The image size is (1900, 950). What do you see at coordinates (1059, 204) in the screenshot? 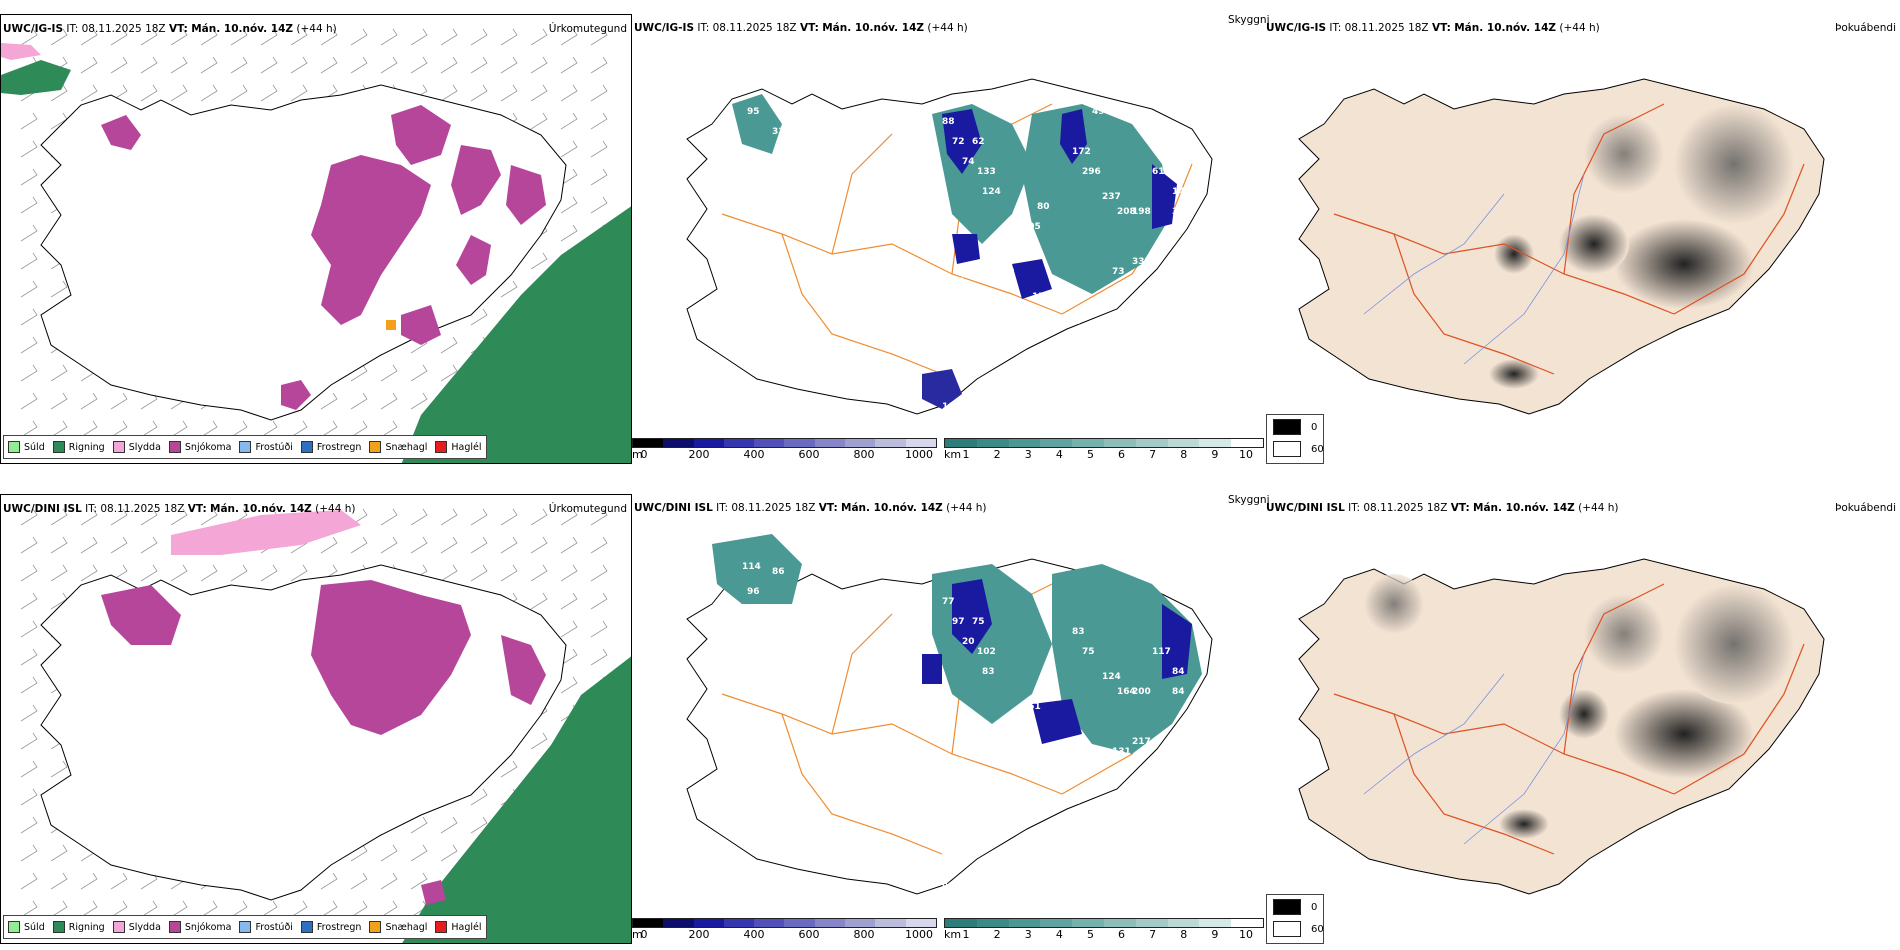
I see `ceiling-low` at bounding box center [1059, 204].